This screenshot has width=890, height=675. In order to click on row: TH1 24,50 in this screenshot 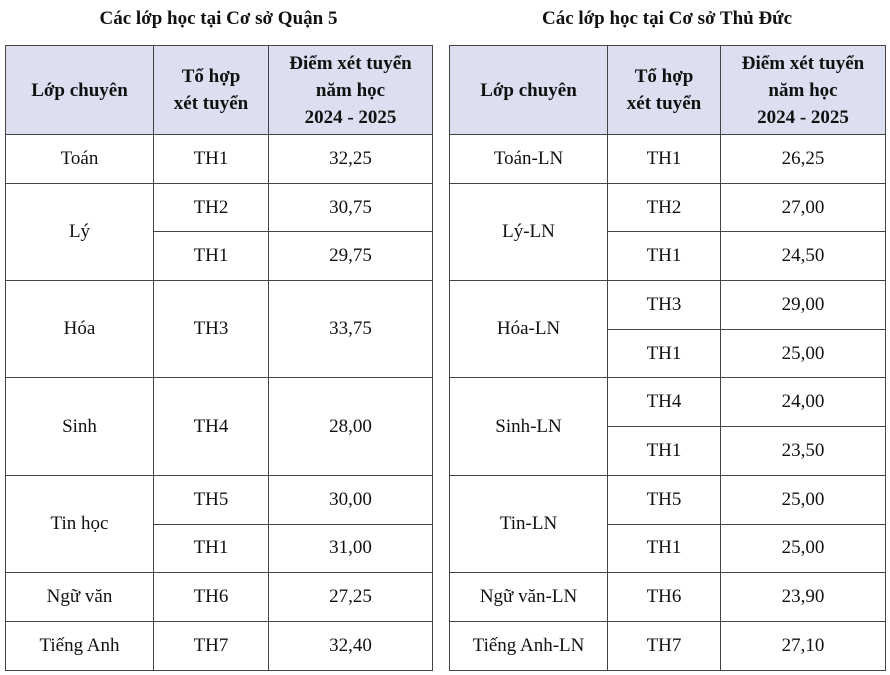, I will do `click(668, 256)`.